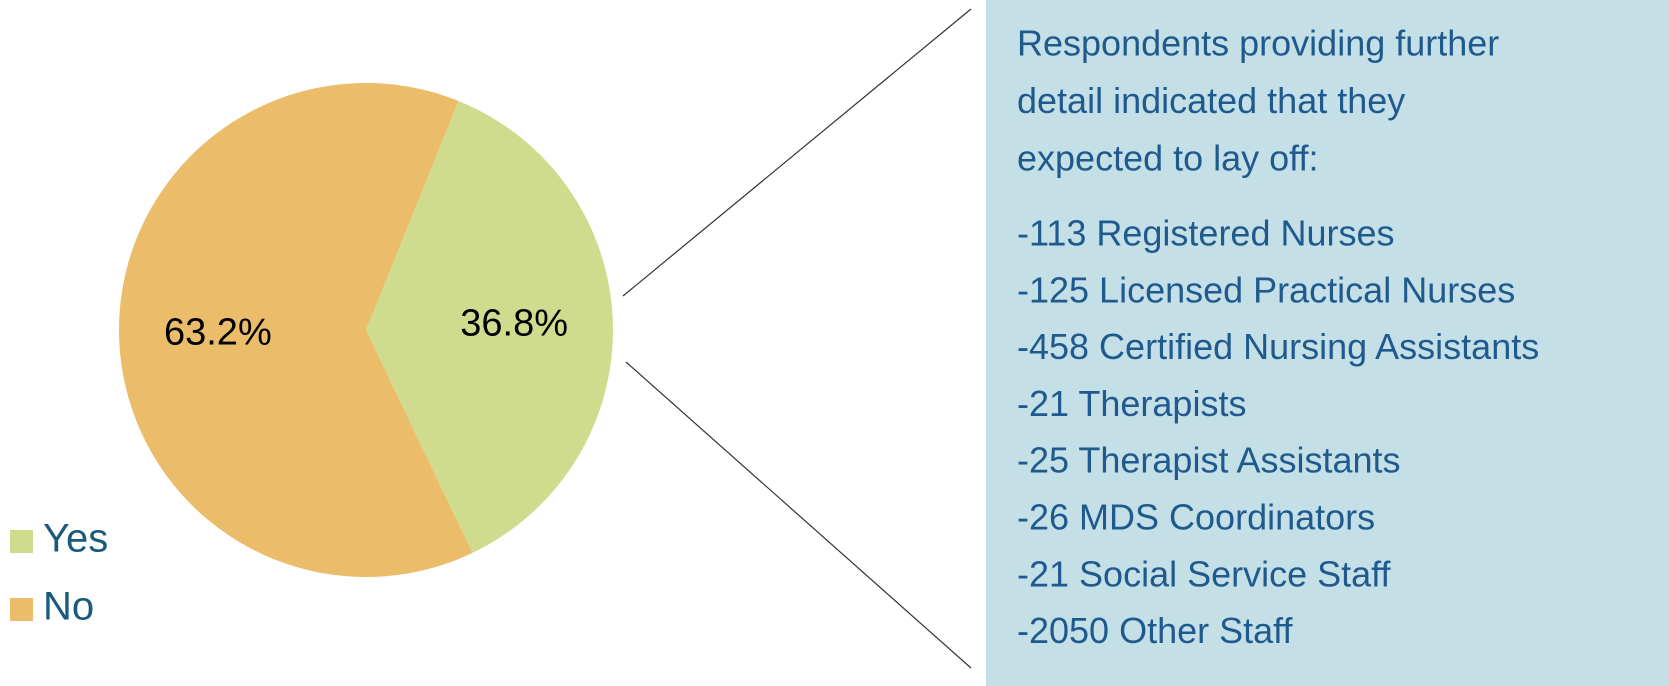  Describe the element at coordinates (1155, 630) in the screenshot. I see `panel-item: -2050 Other Staff` at that location.